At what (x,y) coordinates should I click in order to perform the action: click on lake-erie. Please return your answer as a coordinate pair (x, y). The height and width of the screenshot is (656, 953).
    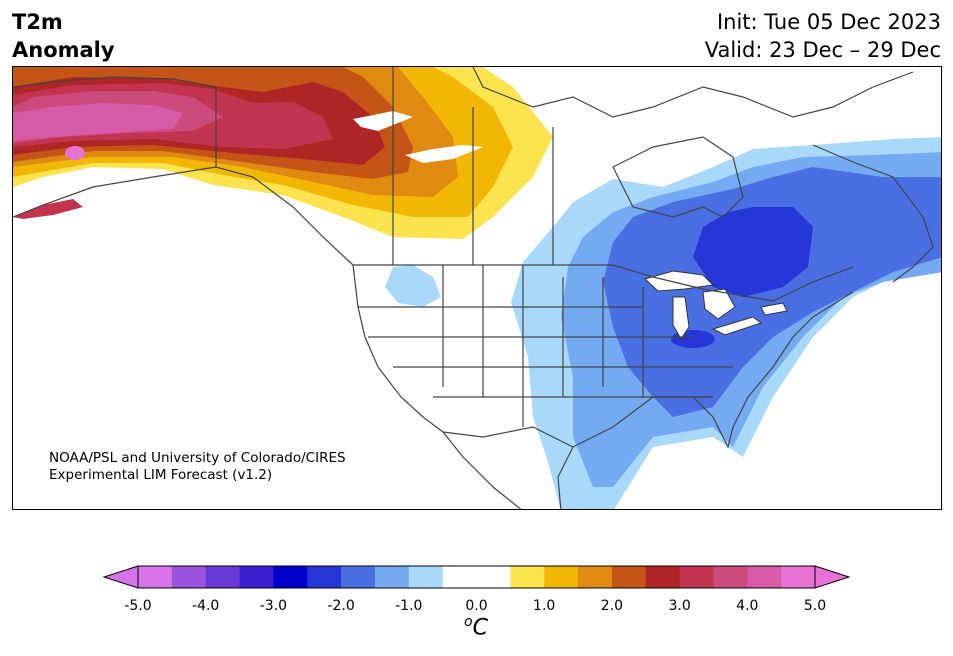
    Looking at the image, I should click on (737, 326).